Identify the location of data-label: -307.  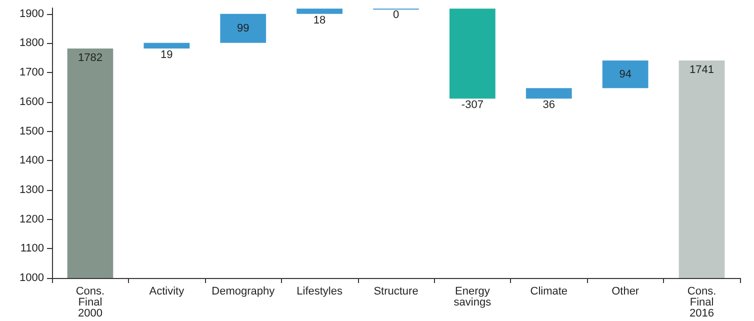
(472, 105).